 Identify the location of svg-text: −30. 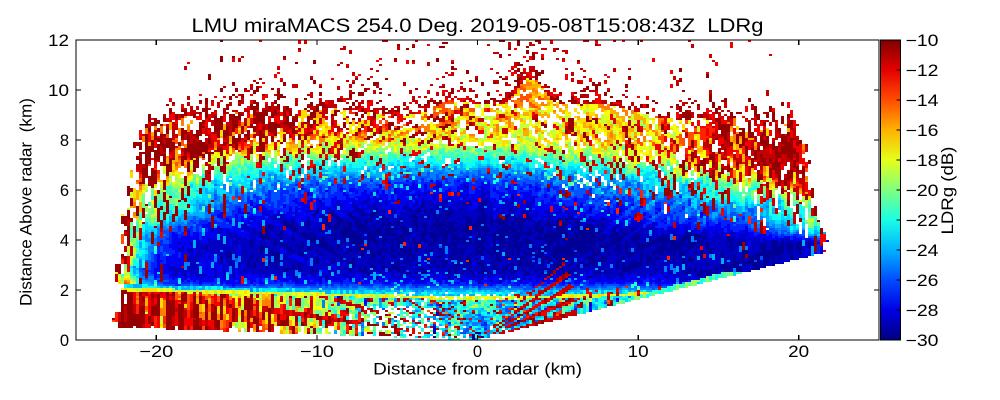
(922, 341).